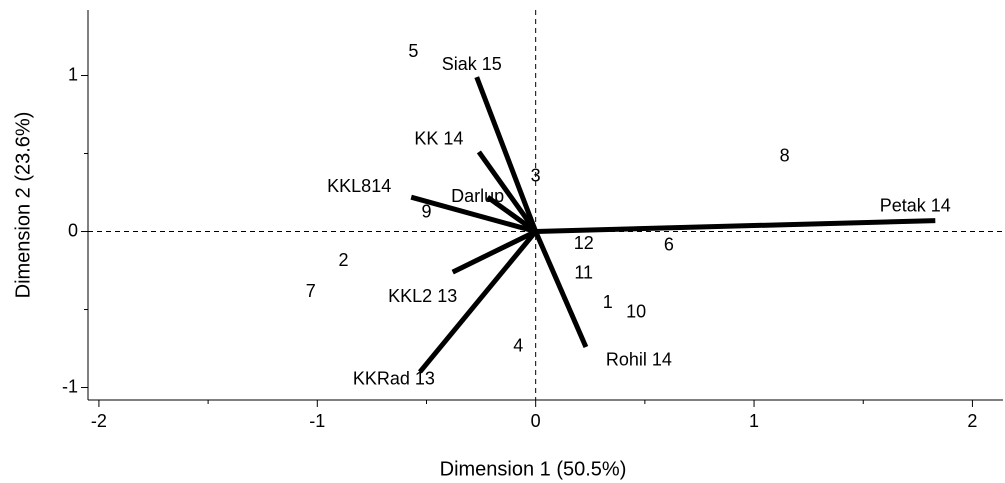 The width and height of the screenshot is (1005, 483). Describe the element at coordinates (359, 186) in the screenshot. I see `vector-label: KKL814` at that location.